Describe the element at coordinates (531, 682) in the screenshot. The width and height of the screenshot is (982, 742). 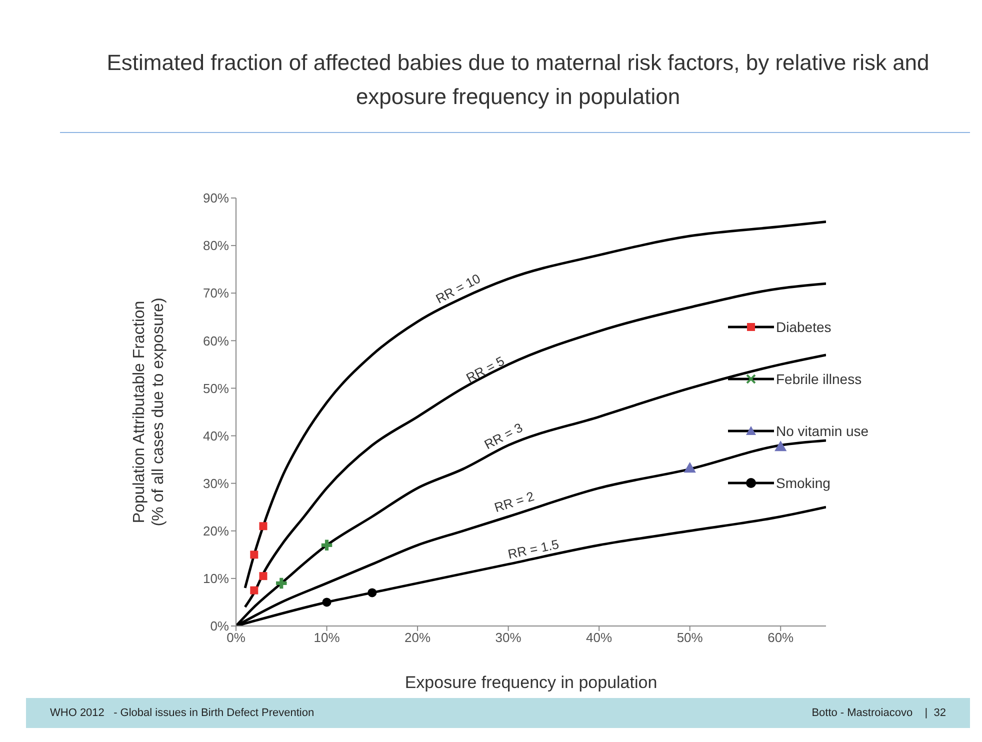
I see `x-axis-title: Exposure frequency in population` at that location.